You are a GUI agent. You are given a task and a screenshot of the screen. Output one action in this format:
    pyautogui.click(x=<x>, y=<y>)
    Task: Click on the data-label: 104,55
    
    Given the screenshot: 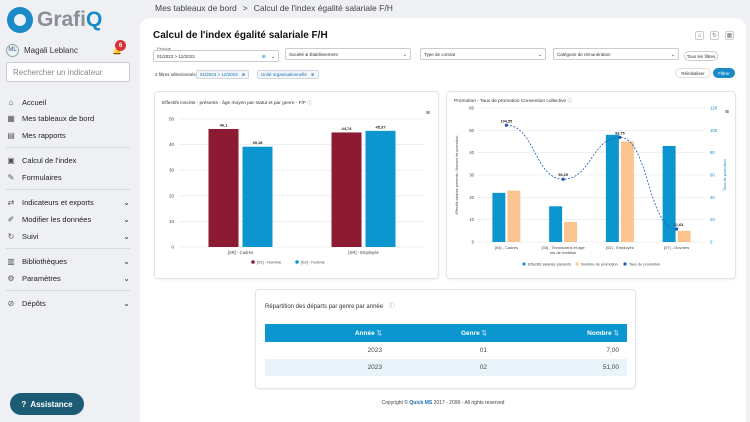 What is the action you would take?
    pyautogui.click(x=507, y=121)
    